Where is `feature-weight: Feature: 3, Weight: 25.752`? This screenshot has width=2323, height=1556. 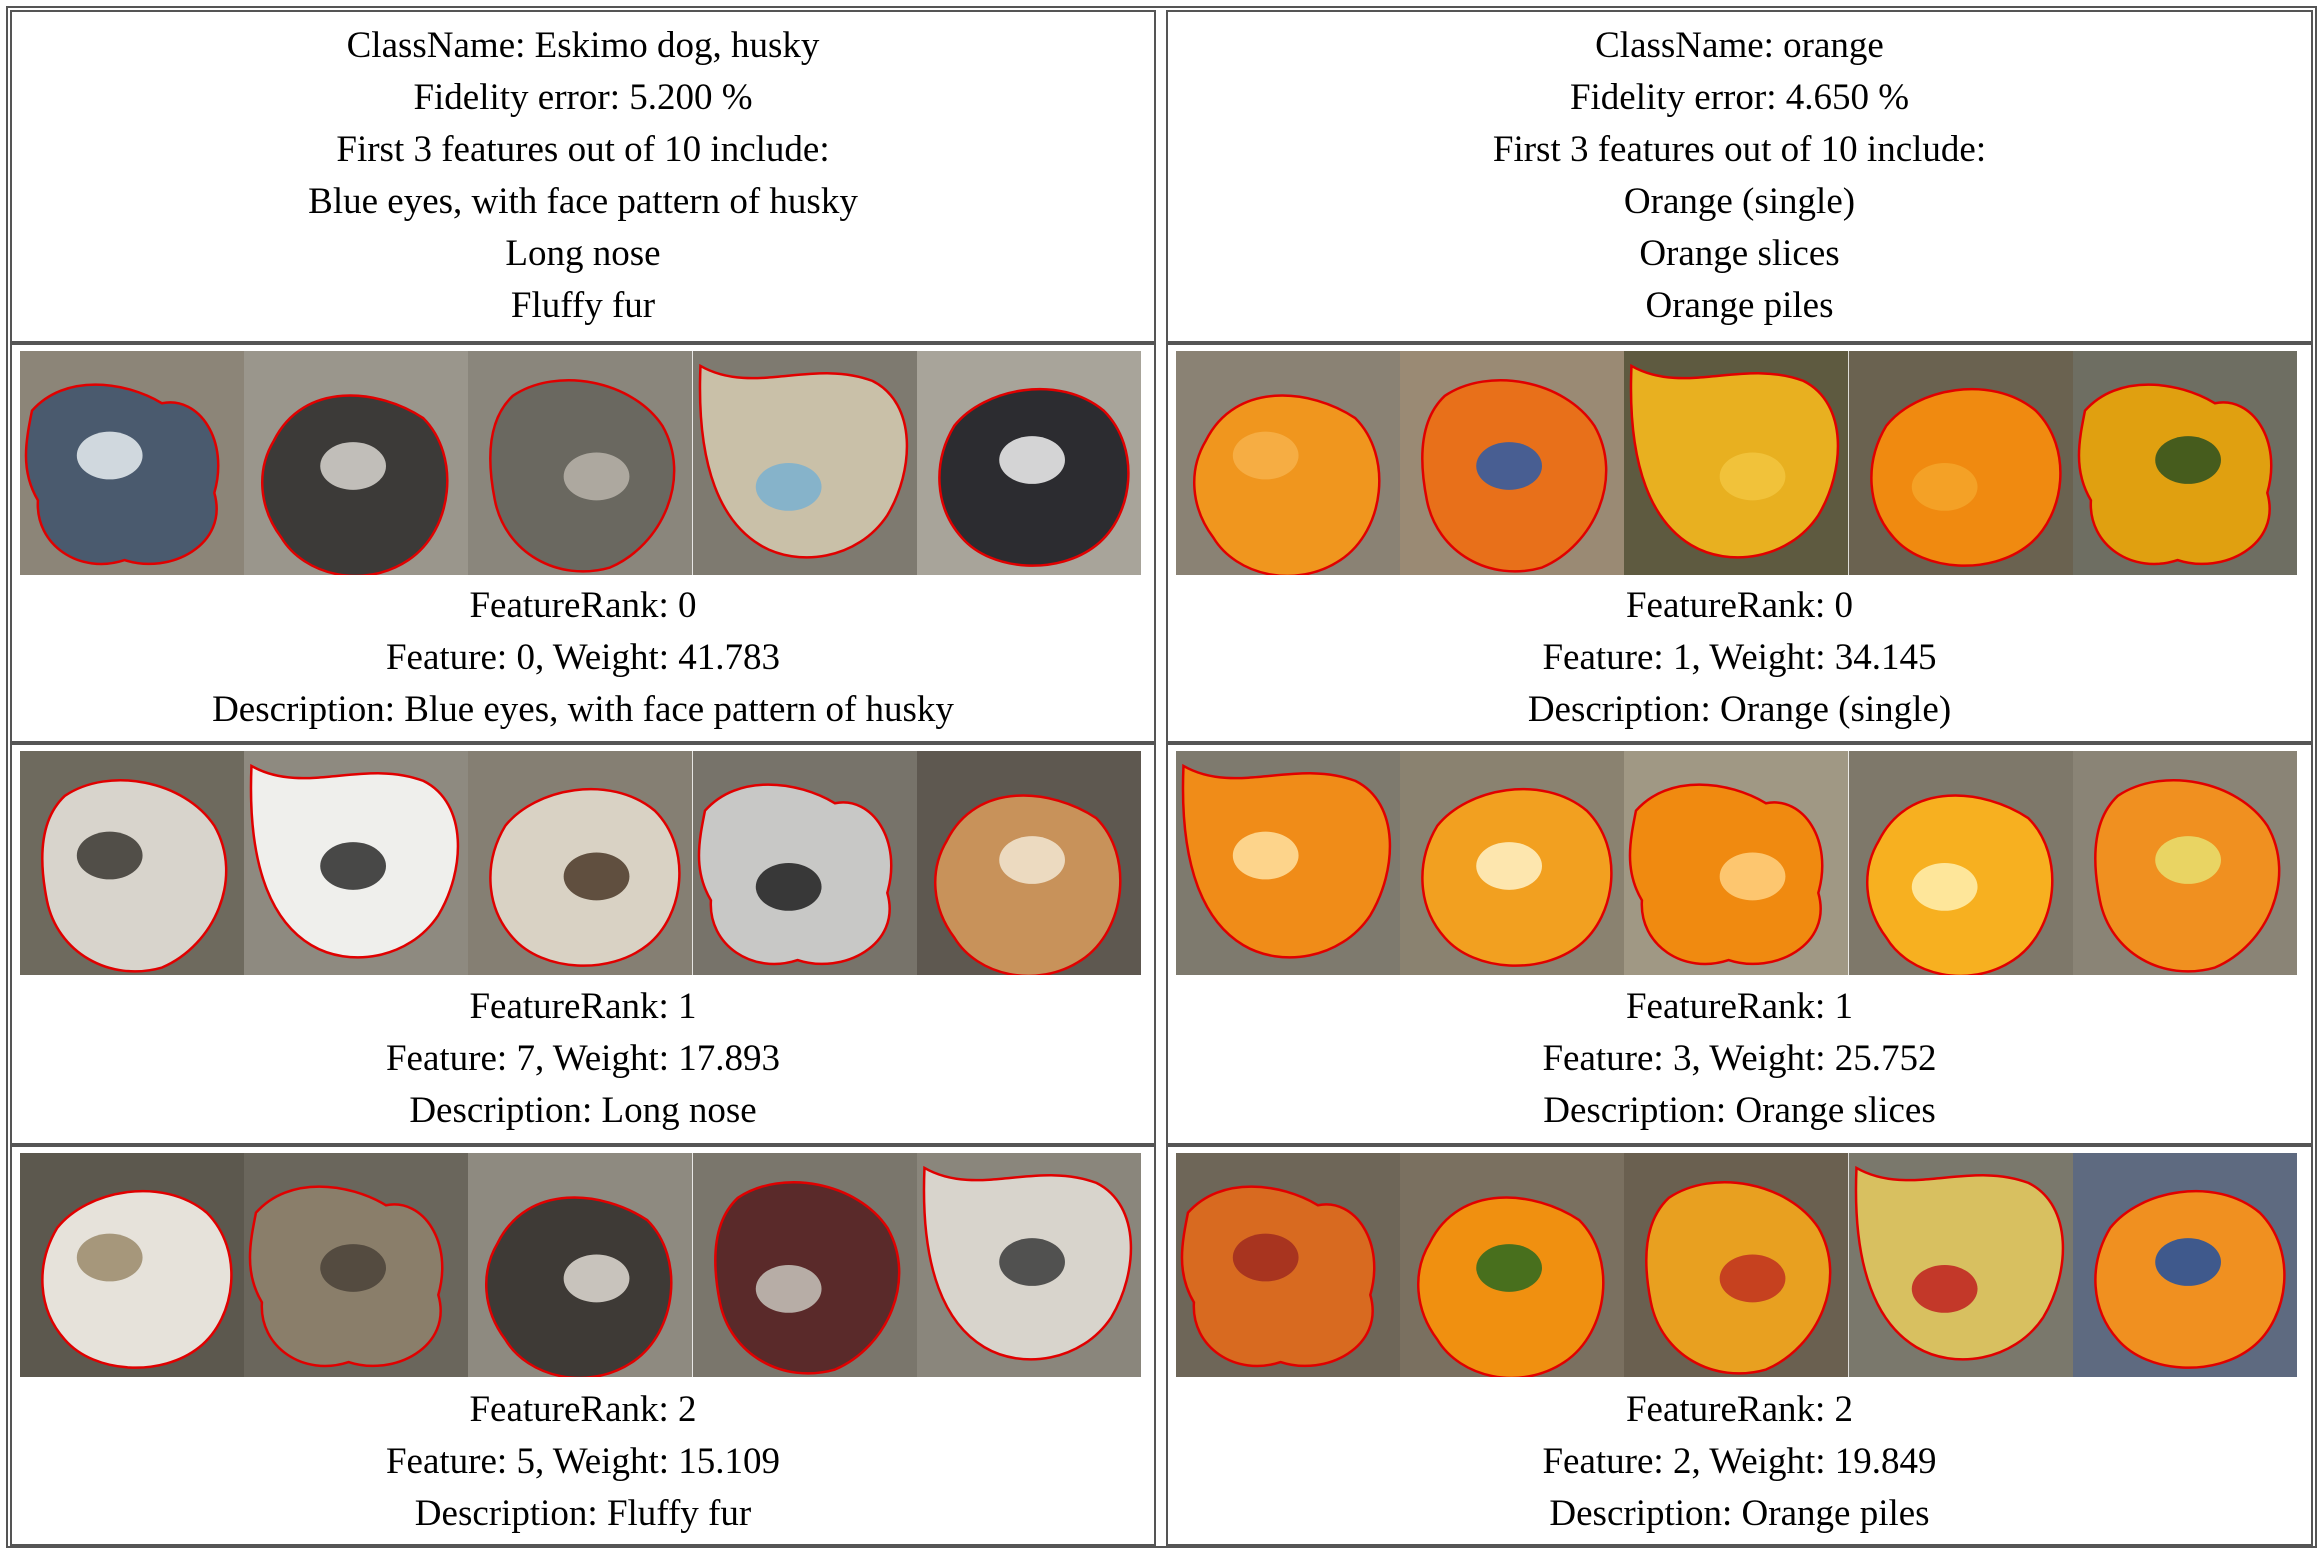 feature-weight: Feature: 3, Weight: 25.752 is located at coordinates (1739, 1058).